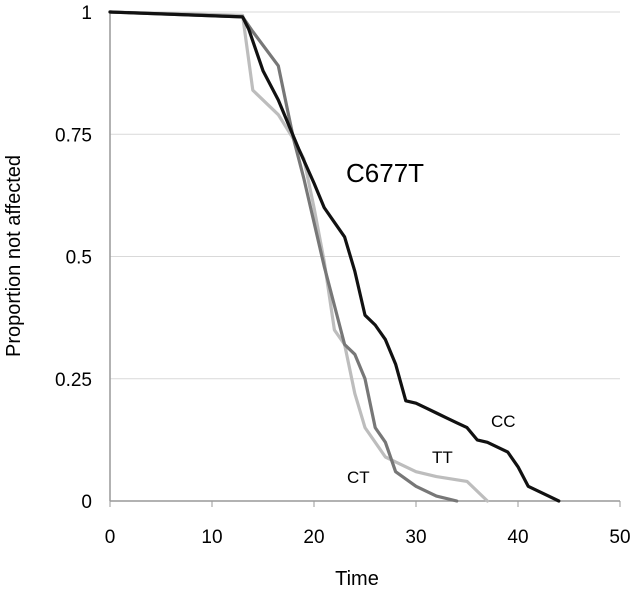 Image resolution: width=634 pixels, height=591 pixels. I want to click on series-label-tt: TT, so click(442, 457).